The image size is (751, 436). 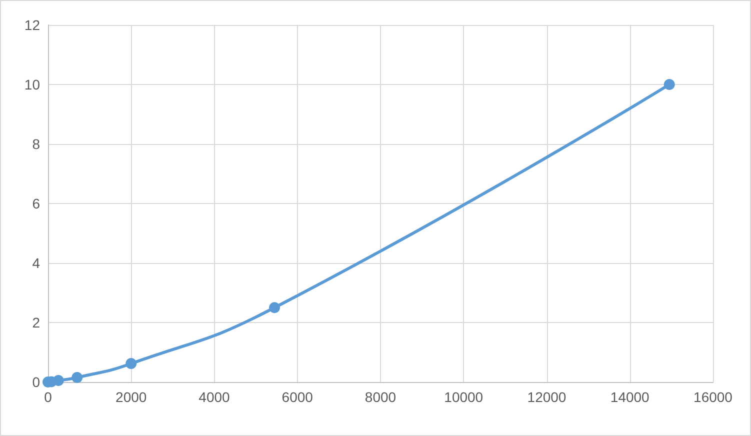 I want to click on x-tick-label: 2000, so click(x=131, y=397).